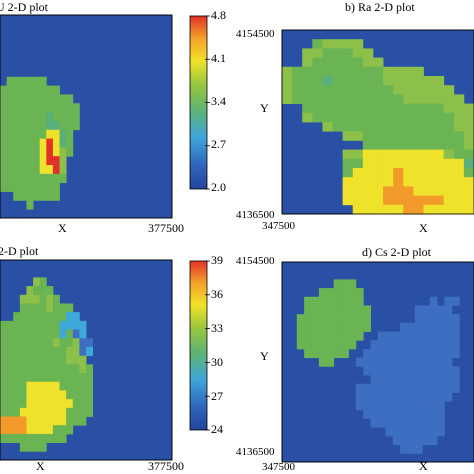  Describe the element at coordinates (24, 7) in the screenshot. I see `title-u: U 2-D plot` at that location.